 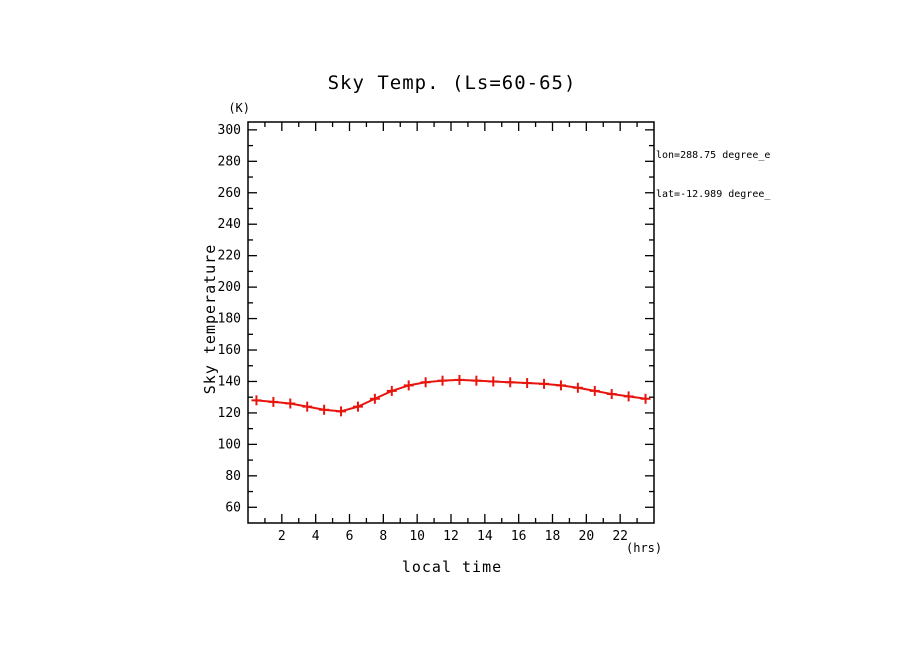 What do you see at coordinates (229, 256) in the screenshot?
I see `y-tick-label: 220` at bounding box center [229, 256].